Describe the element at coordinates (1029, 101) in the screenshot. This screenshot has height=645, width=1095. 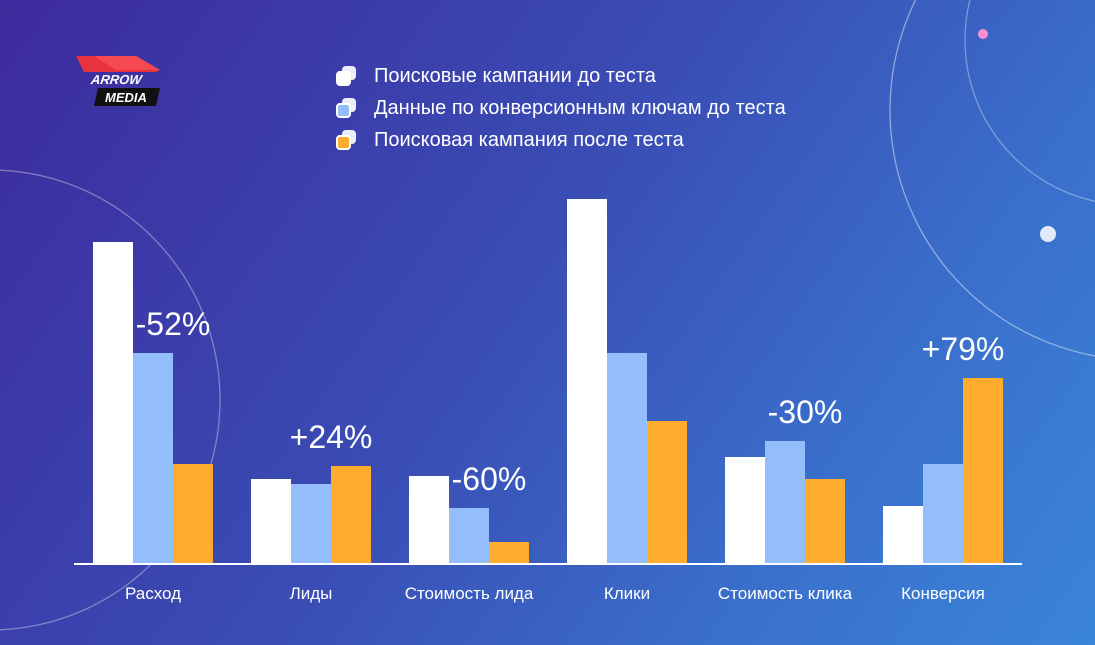
I see `decor-arc-right-inner` at that location.